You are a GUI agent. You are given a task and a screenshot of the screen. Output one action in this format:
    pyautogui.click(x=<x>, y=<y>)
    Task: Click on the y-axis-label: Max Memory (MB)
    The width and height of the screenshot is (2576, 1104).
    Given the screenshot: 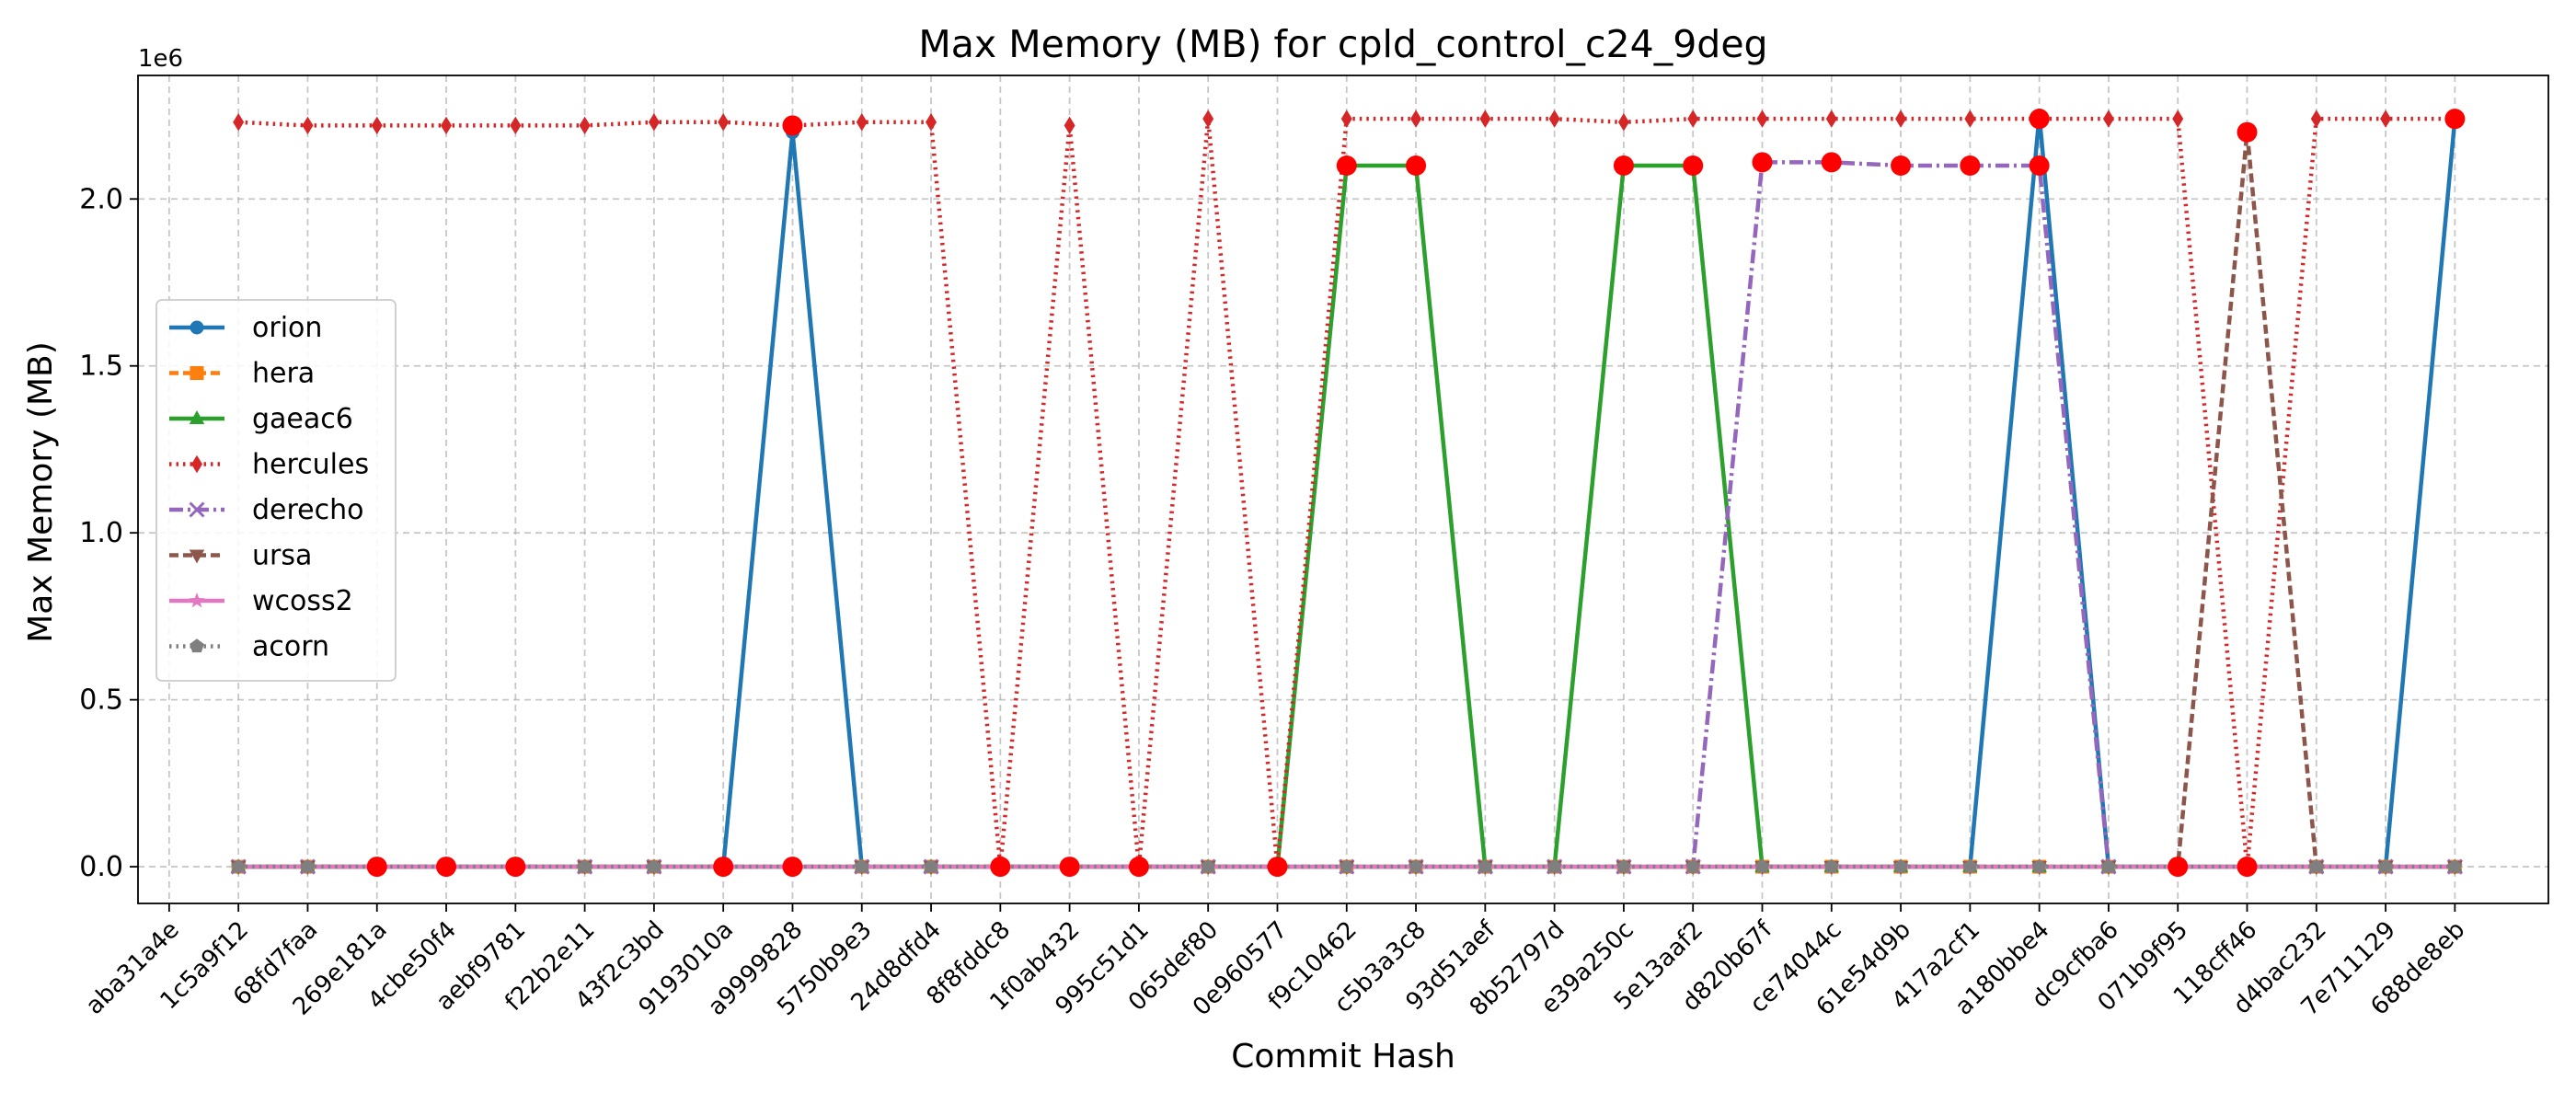 What is the action you would take?
    pyautogui.click(x=41, y=492)
    